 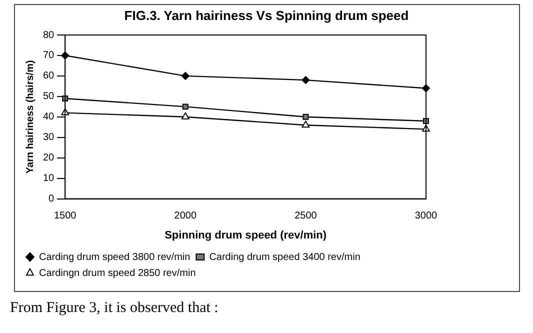 I want to click on x-tick-label: 1500, so click(x=65, y=216).